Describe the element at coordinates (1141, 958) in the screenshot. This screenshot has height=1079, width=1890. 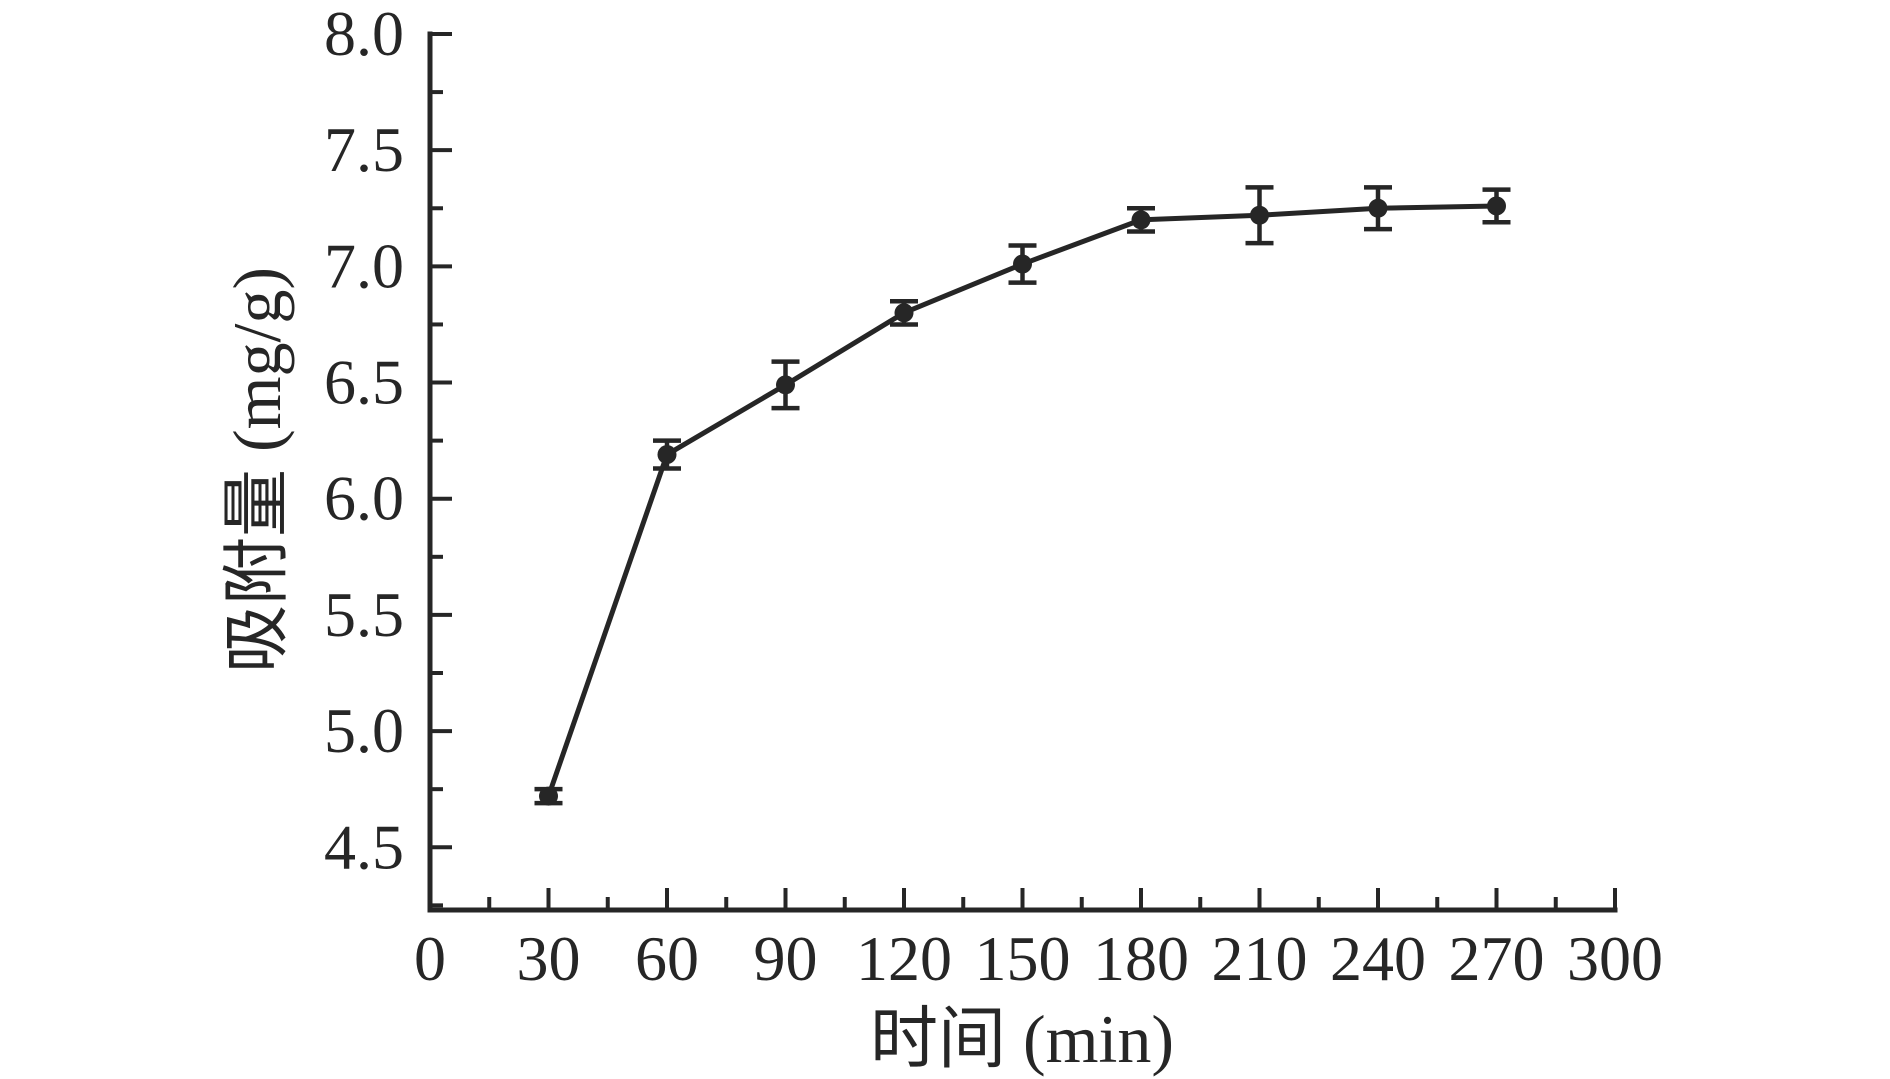
I see `x-tick-label: 180` at that location.